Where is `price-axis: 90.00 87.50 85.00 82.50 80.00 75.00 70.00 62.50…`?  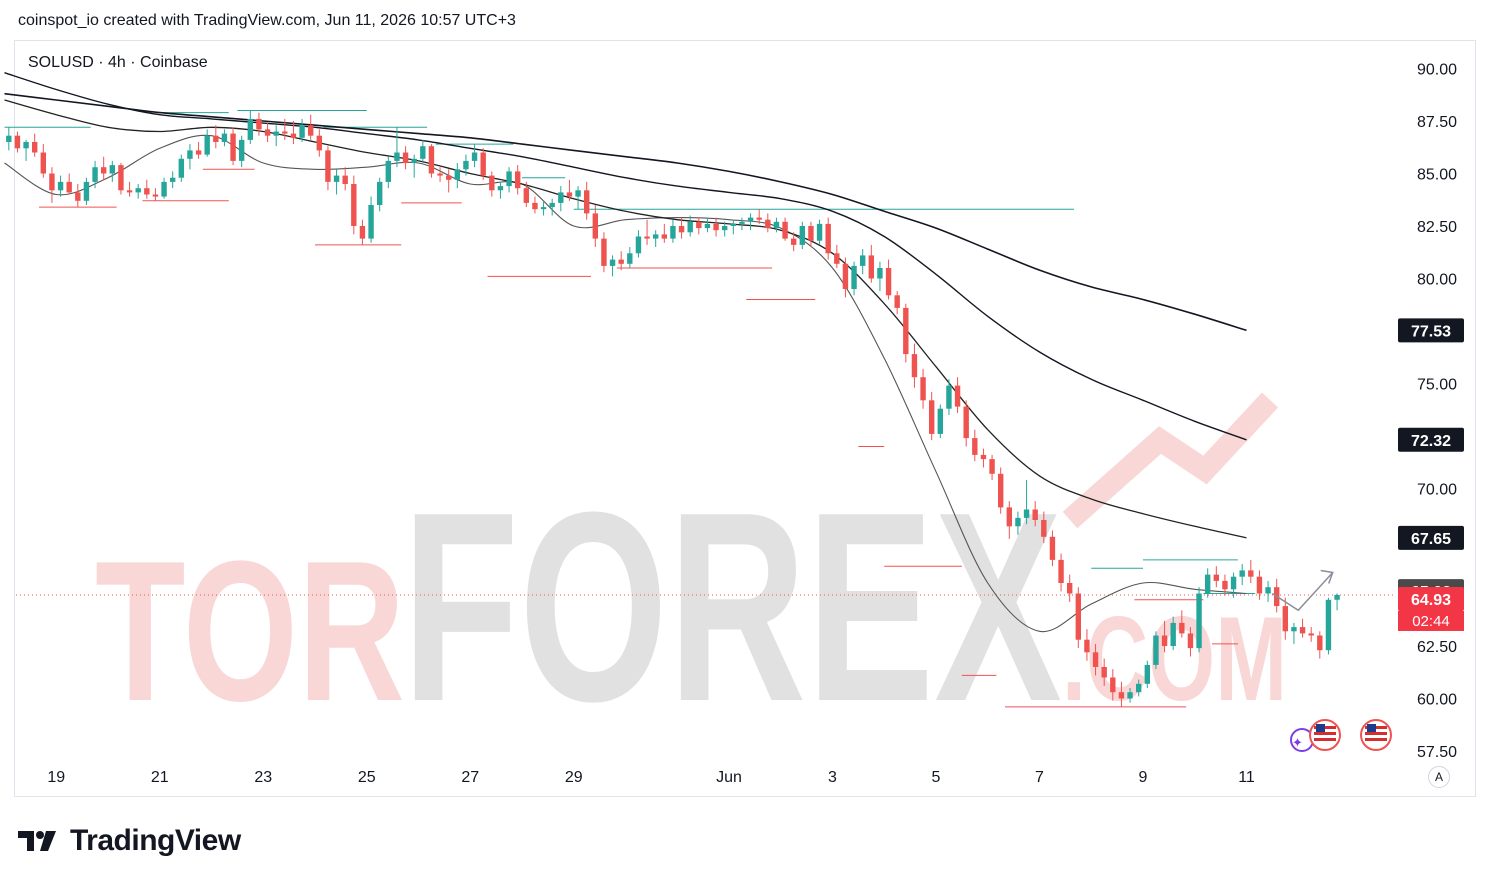
price-axis: 90.00 87.50 85.00 82.50 80.00 75.00 70.00 62.50… is located at coordinates (1437, 412).